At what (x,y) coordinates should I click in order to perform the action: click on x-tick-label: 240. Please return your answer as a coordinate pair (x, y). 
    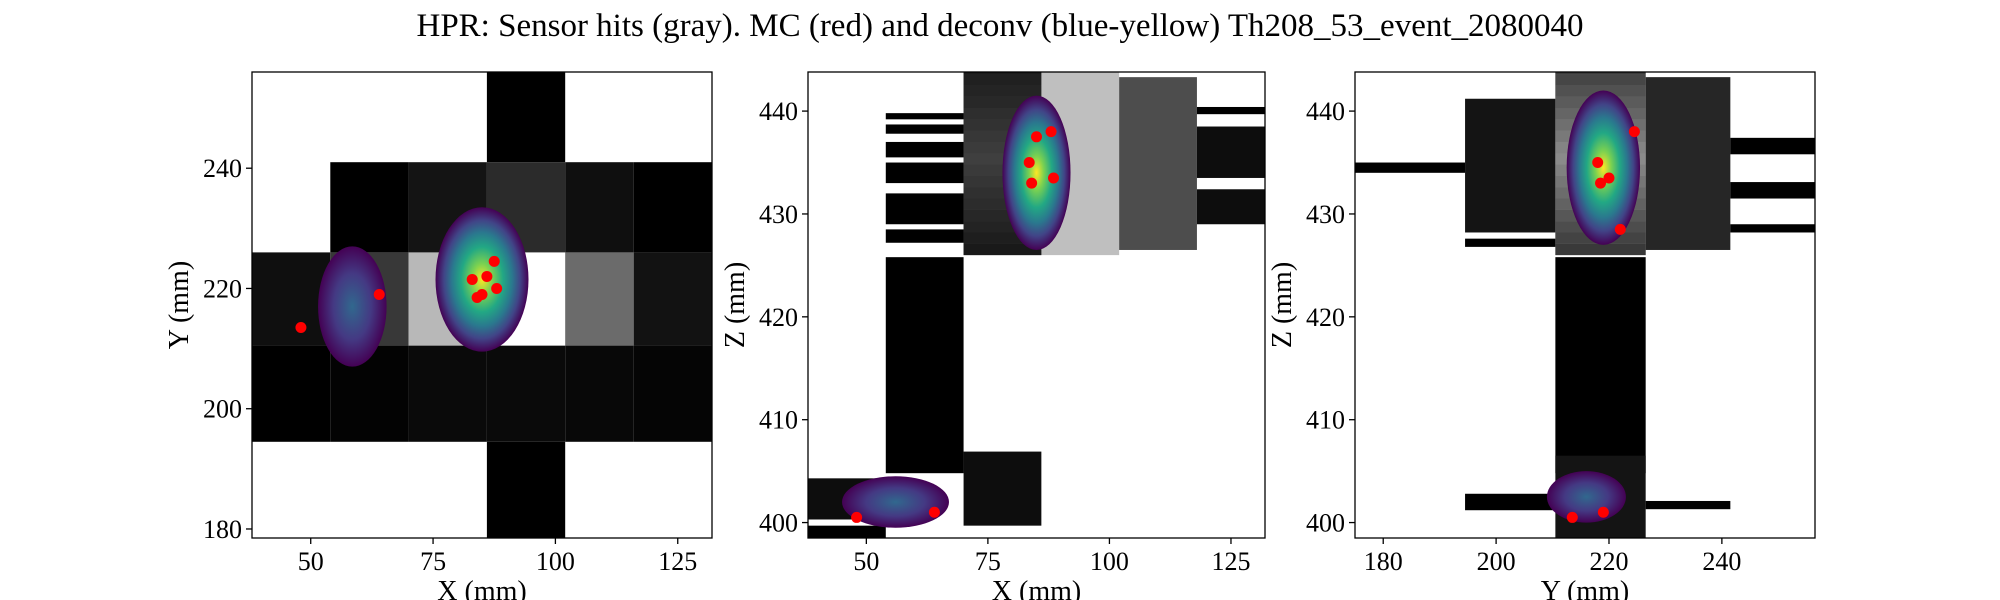
    Looking at the image, I should click on (1721, 561).